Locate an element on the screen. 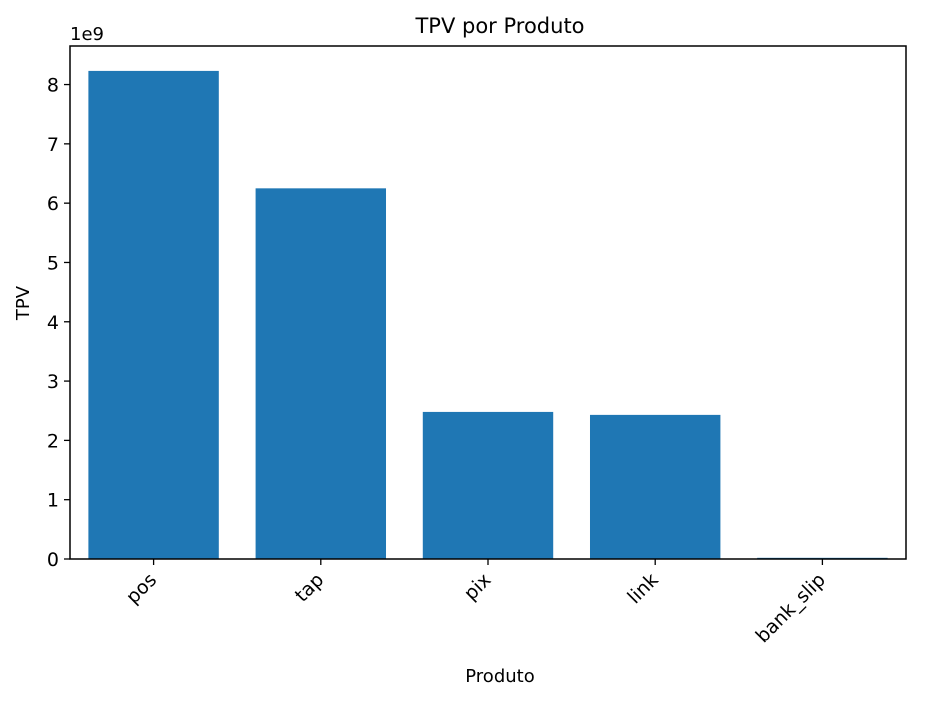 Image resolution: width=944 pixels, height=701 pixels. bar-link is located at coordinates (655, 486).